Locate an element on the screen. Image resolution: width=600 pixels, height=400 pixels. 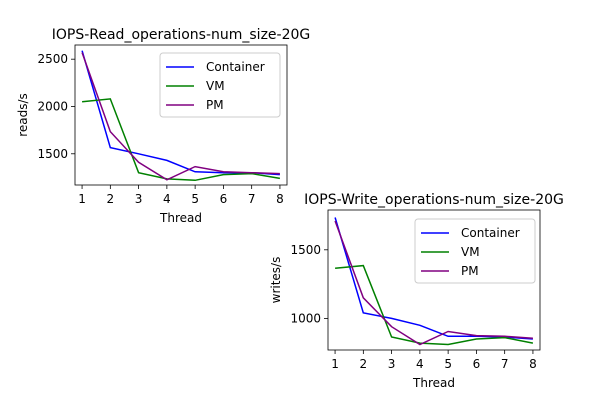
y-tick-label: 2500 is located at coordinates (52, 59).